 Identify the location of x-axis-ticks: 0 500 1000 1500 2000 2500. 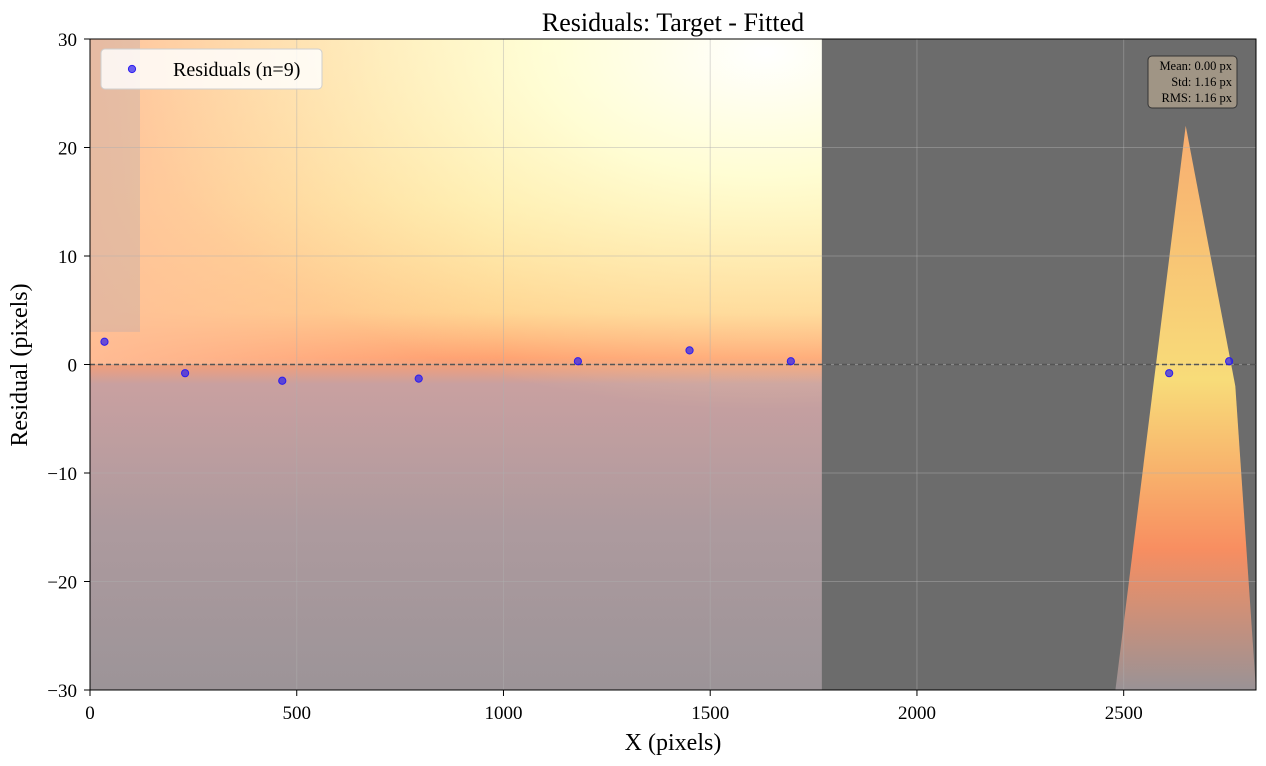
(614, 707).